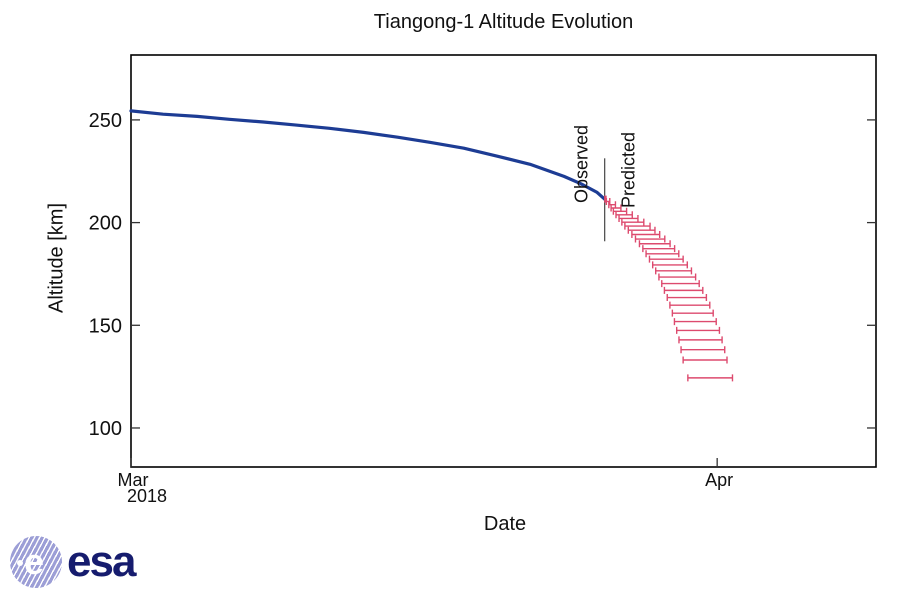 The height and width of the screenshot is (592, 915). I want to click on observed-label: Observed, so click(581, 164).